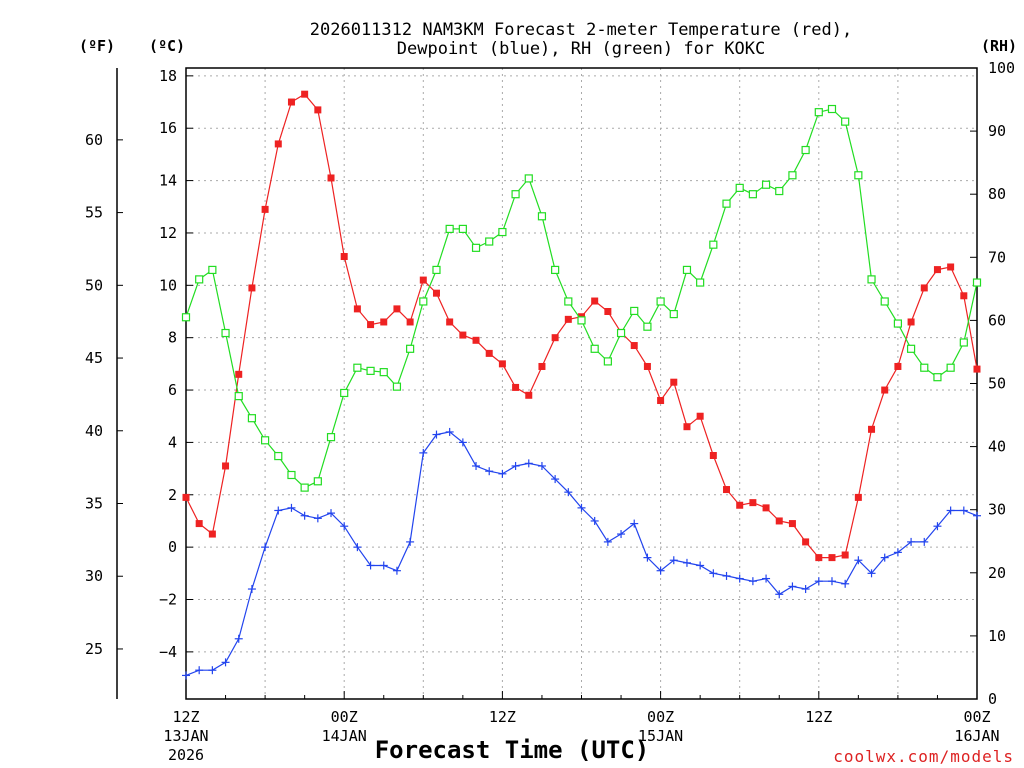  Describe the element at coordinates (660, 736) in the screenshot. I see `tick-label-date: 15JAN` at that location.